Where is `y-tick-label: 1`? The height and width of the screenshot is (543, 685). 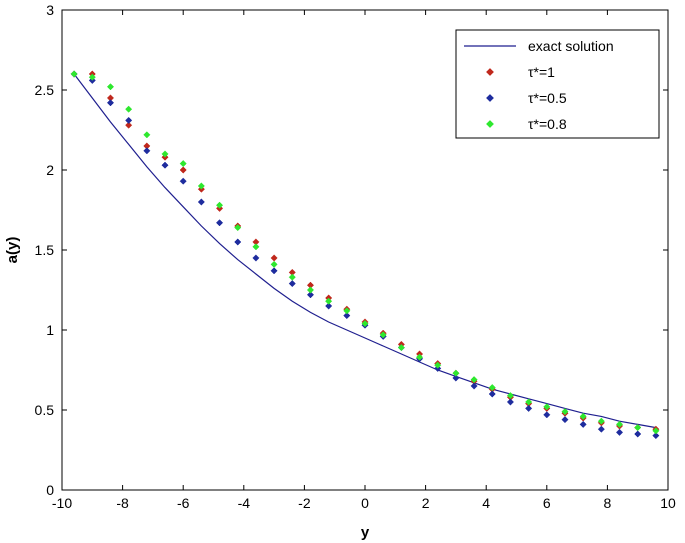 y-tick-label: 1 is located at coordinates (50, 330).